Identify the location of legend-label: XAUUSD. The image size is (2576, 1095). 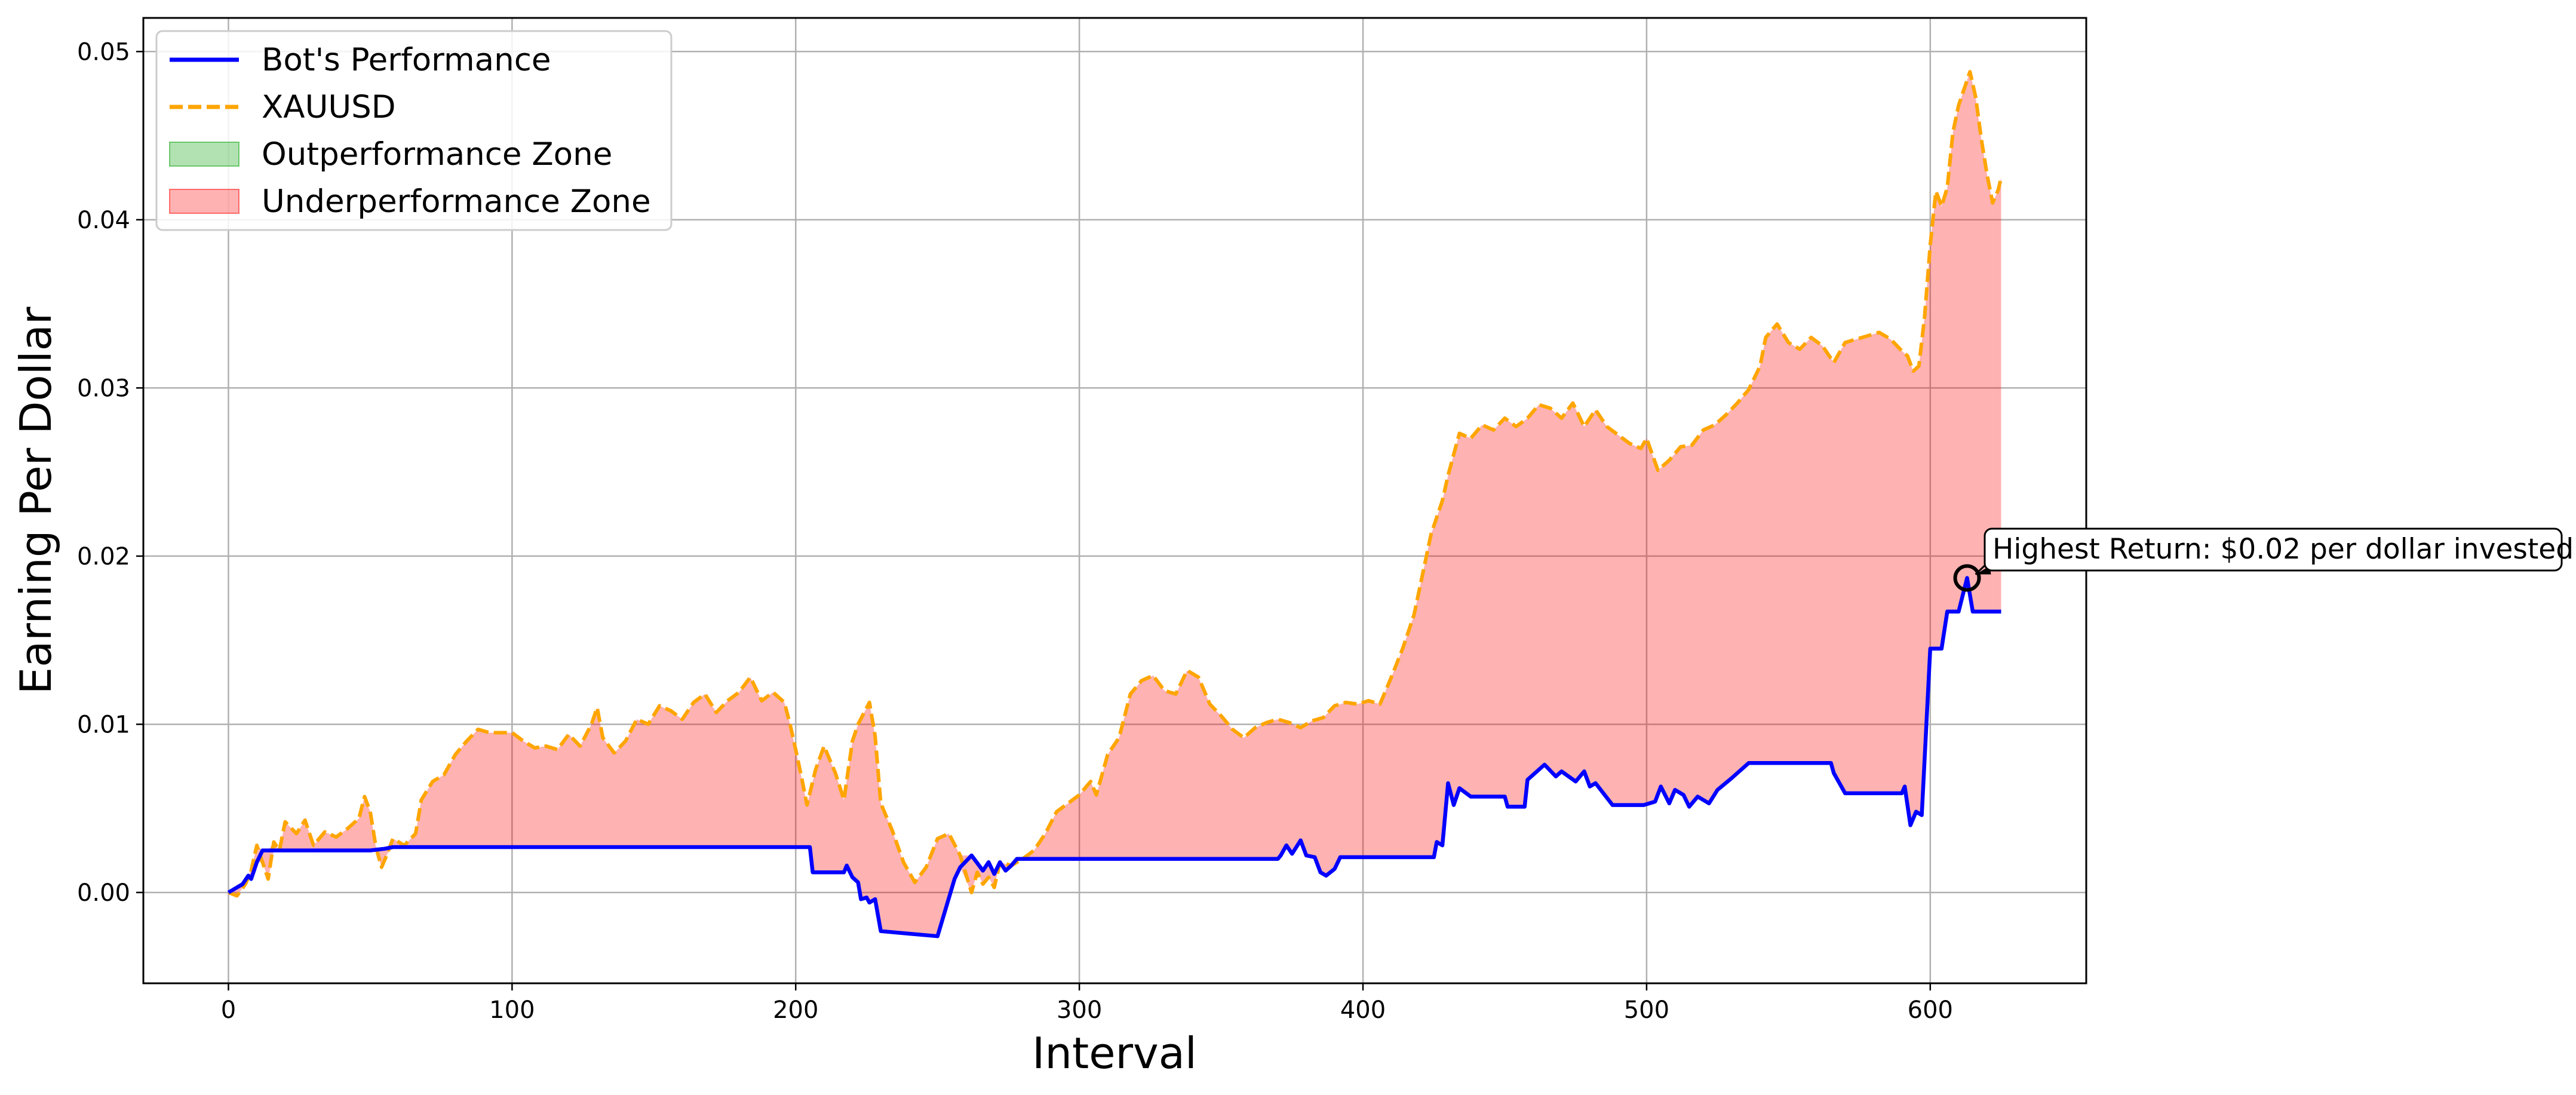
(329, 107).